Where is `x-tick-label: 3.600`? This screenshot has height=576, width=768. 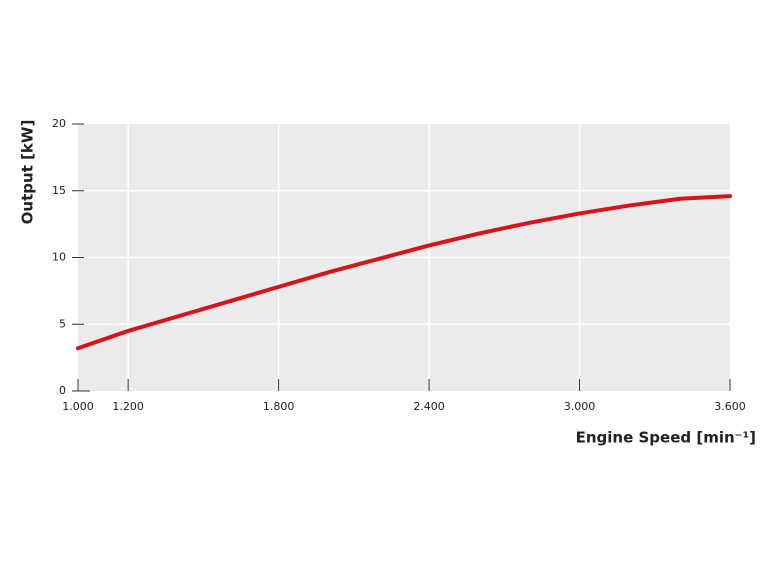
x-tick-label: 3.600 is located at coordinates (730, 406).